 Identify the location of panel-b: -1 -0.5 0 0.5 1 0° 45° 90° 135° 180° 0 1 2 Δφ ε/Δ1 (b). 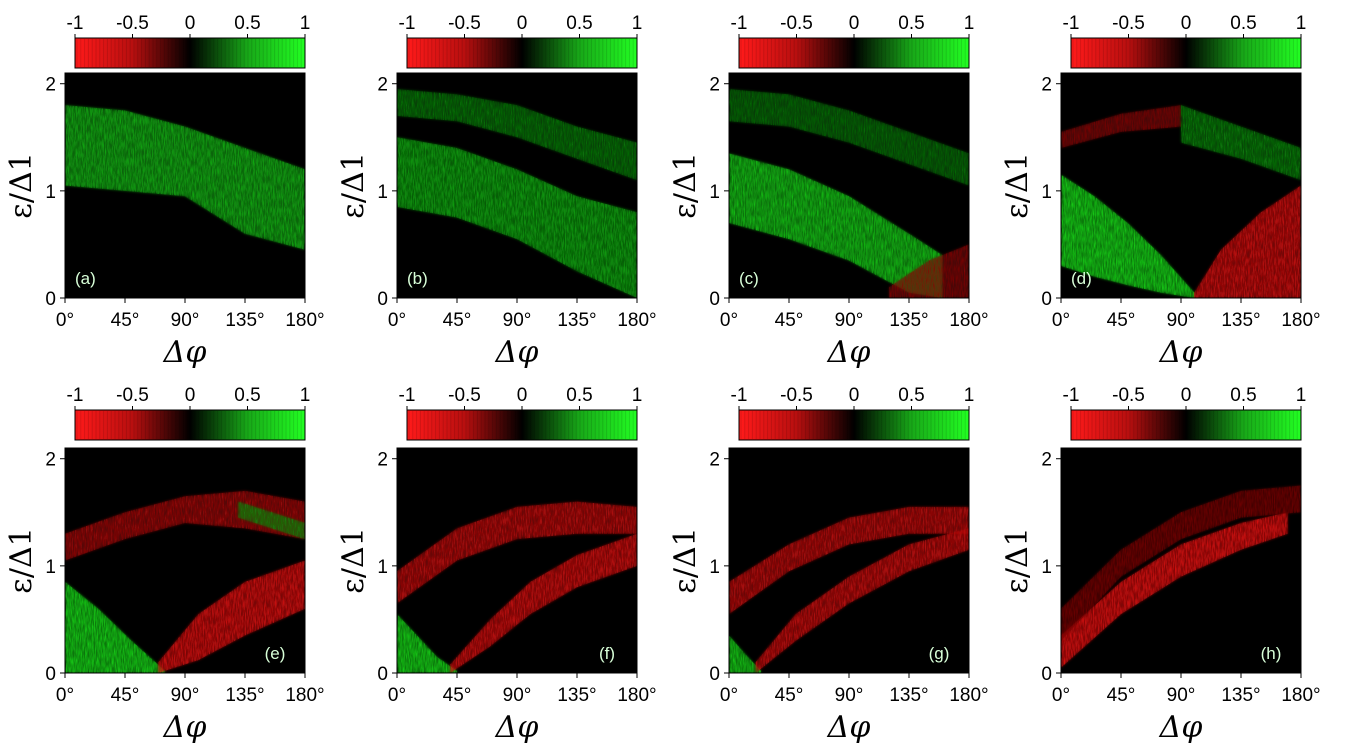
(496, 191).